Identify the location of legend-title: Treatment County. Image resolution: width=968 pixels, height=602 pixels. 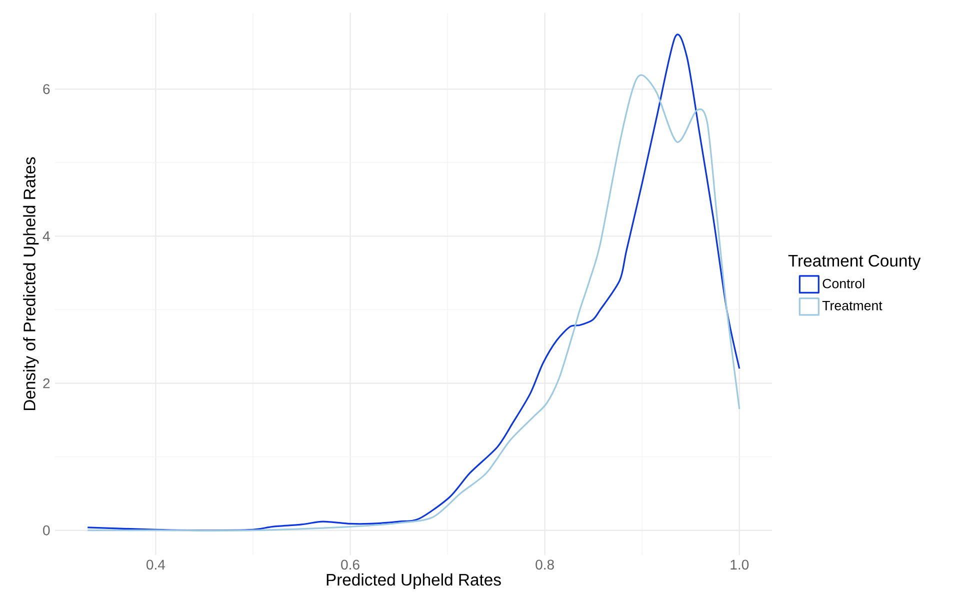
(854, 262).